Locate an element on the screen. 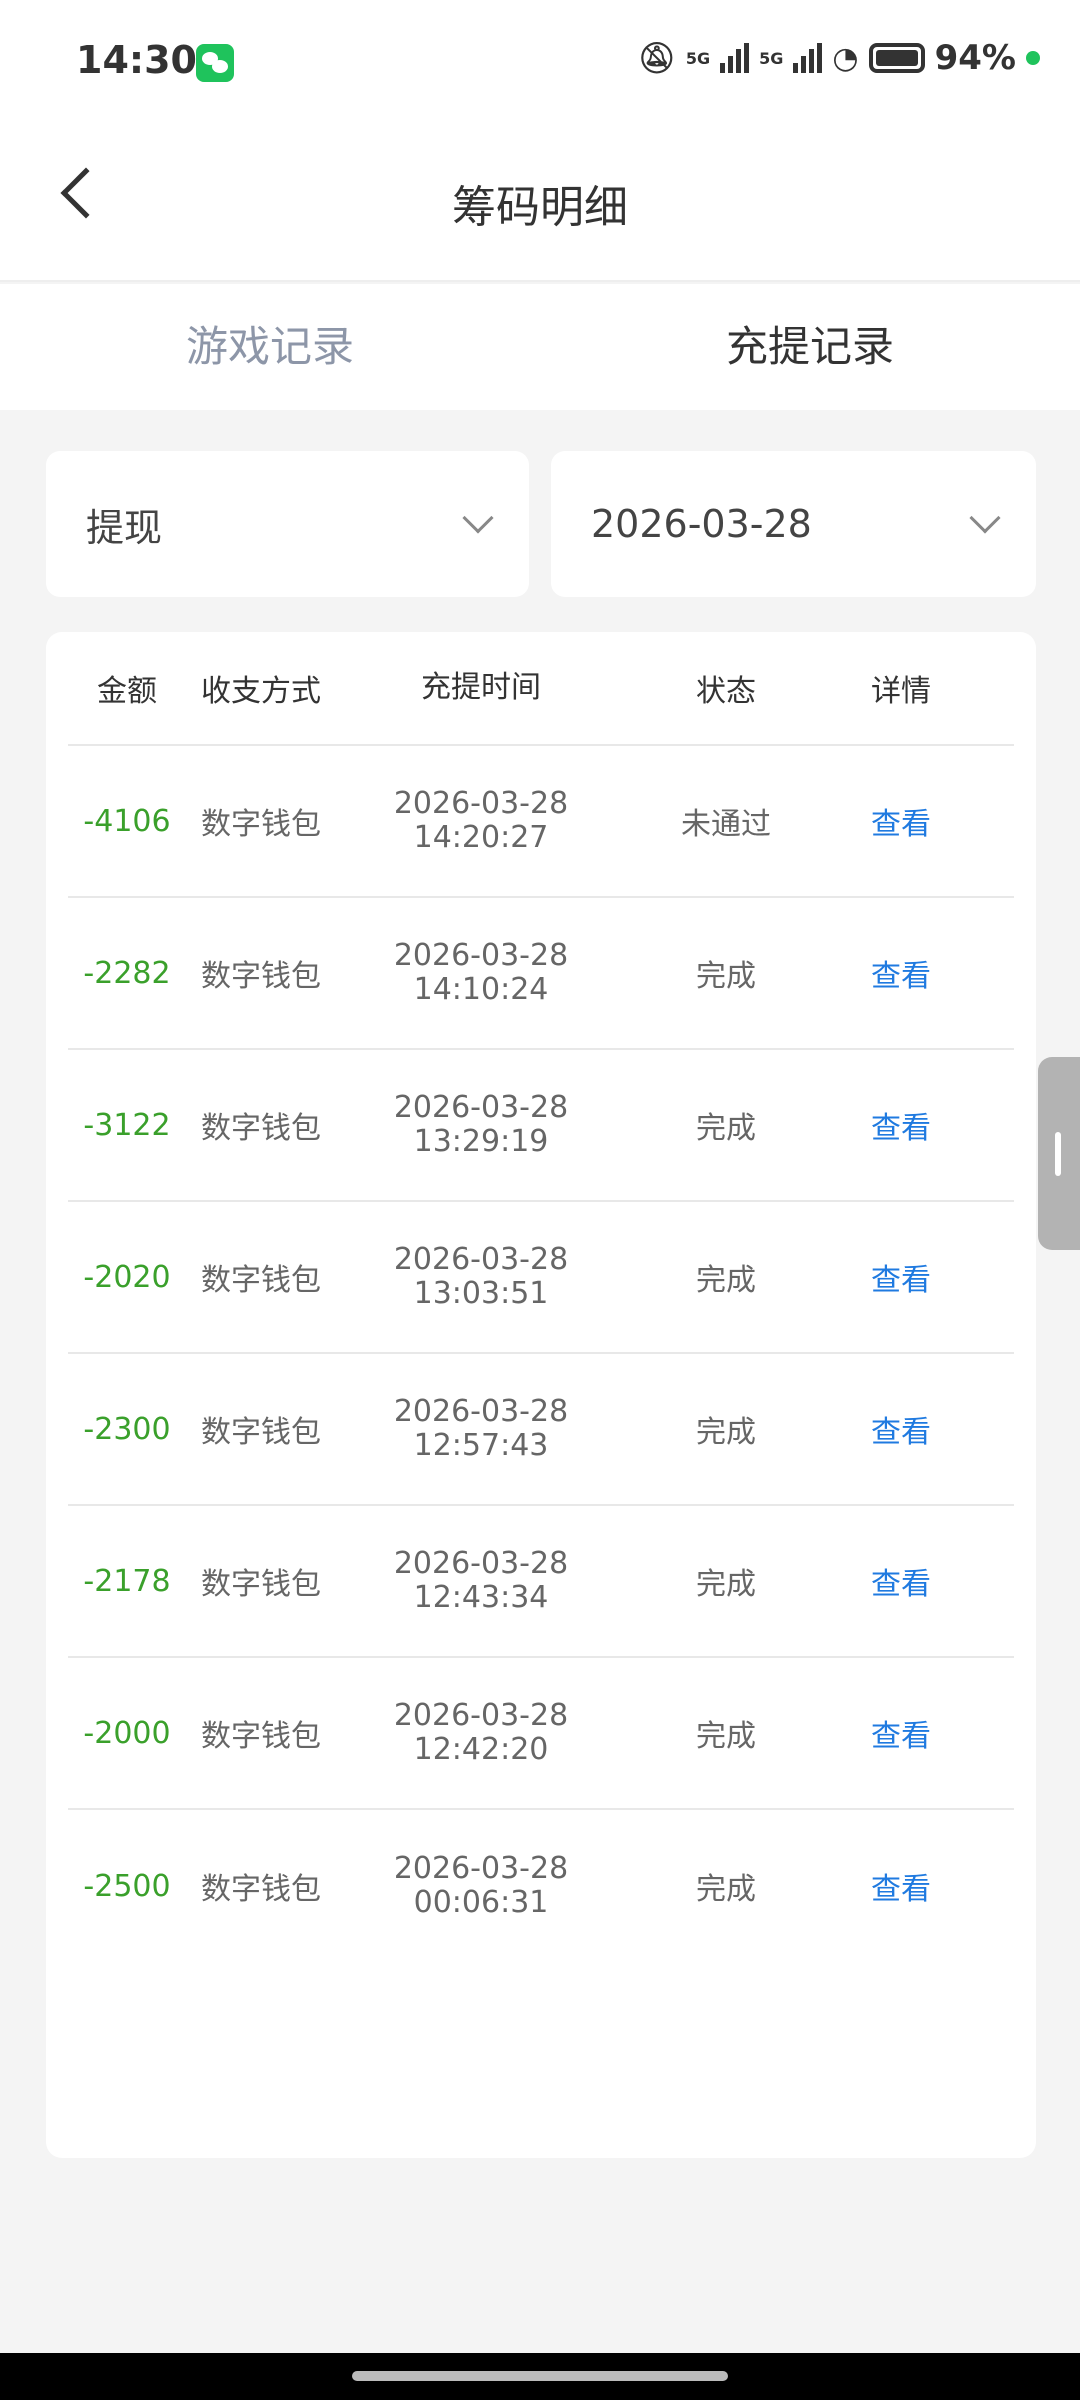  date-select: 2026-03-28 is located at coordinates (793, 524).